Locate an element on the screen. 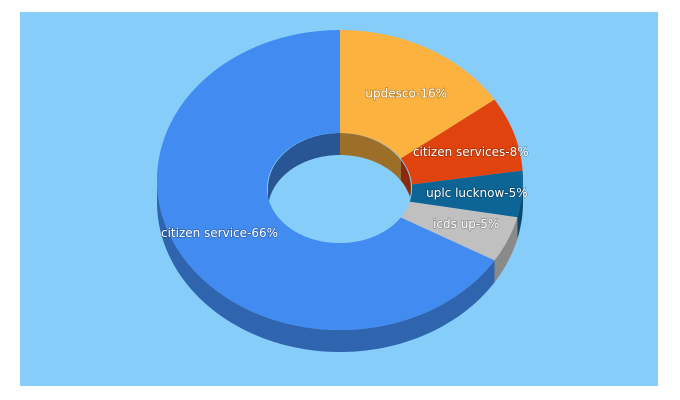 Image resolution: width=680 pixels, height=400 pixels. slice-label: icds up-5% is located at coordinates (466, 224).